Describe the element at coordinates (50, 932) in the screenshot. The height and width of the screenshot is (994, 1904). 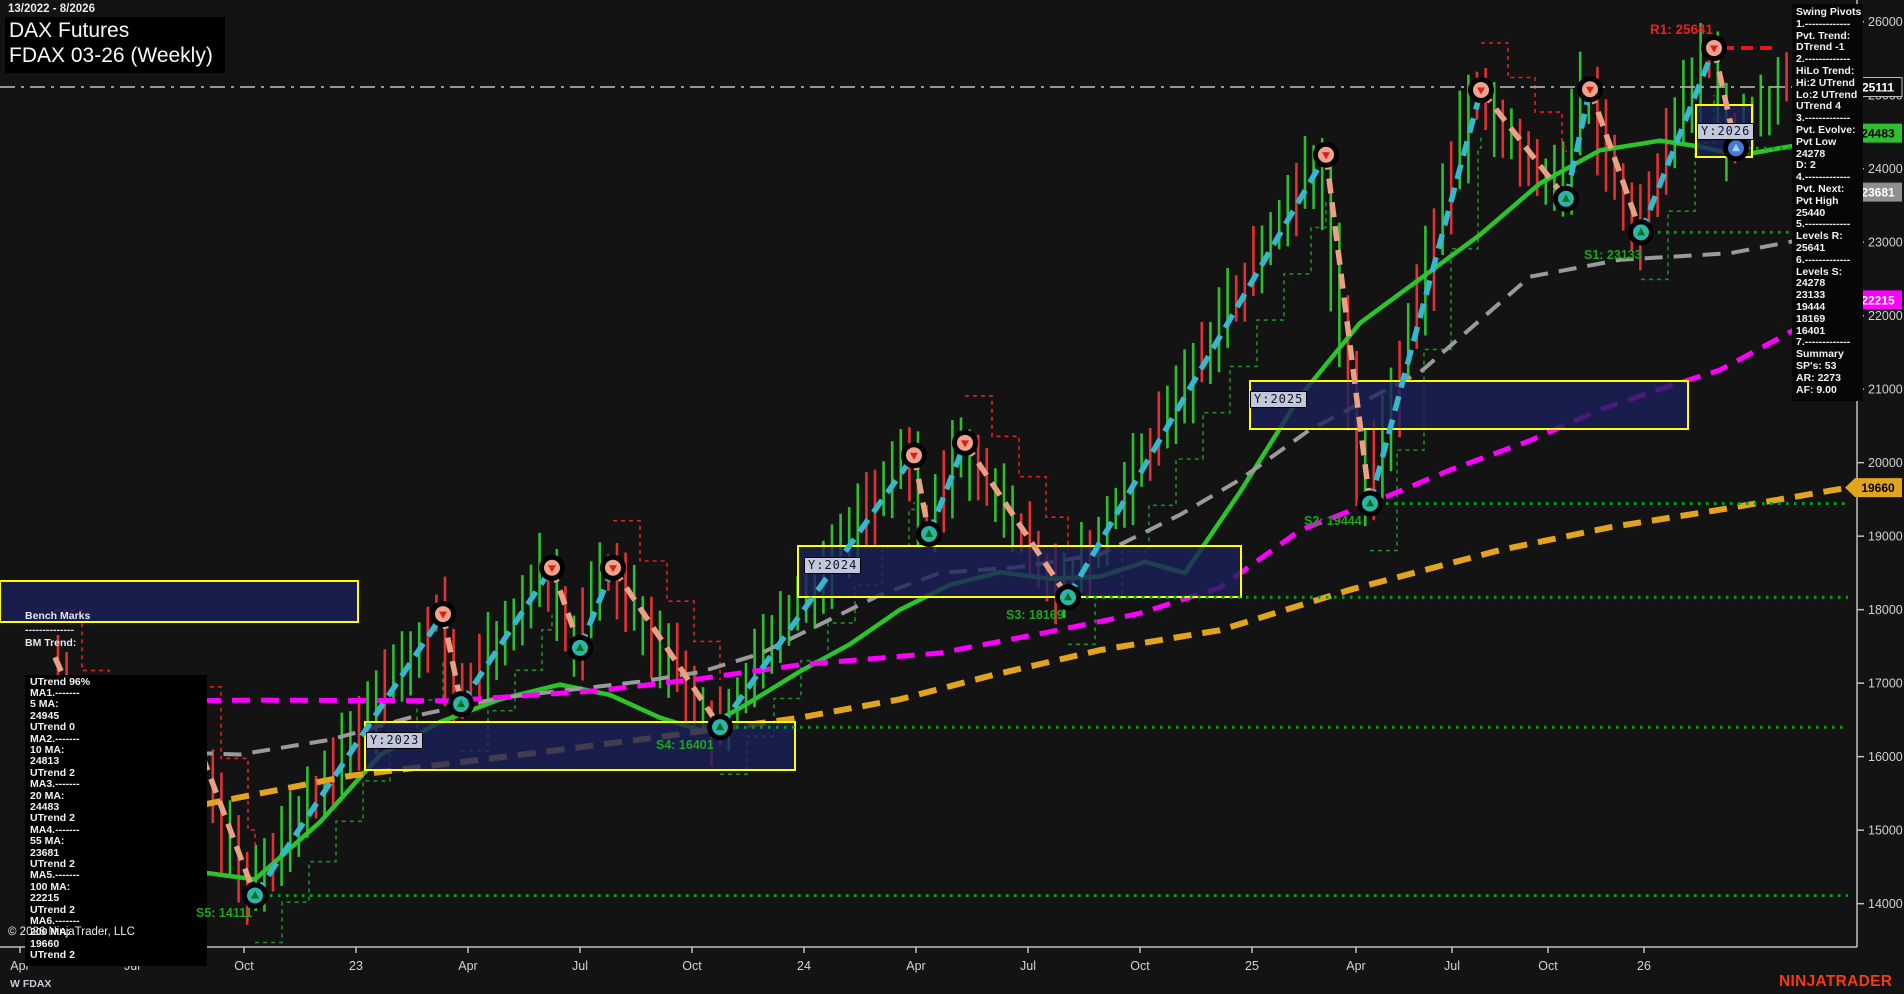
I see `bench-line: 200 MA:` at that location.